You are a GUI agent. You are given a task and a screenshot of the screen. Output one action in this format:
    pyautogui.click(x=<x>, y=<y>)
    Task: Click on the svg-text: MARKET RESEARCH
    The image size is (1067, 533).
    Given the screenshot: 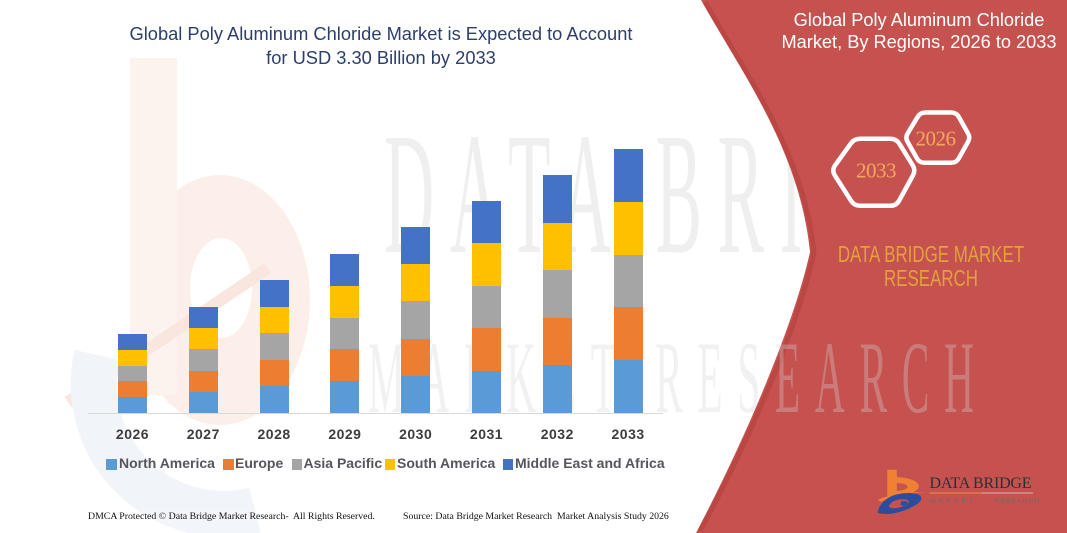 What is the action you would take?
    pyautogui.click(x=678, y=377)
    